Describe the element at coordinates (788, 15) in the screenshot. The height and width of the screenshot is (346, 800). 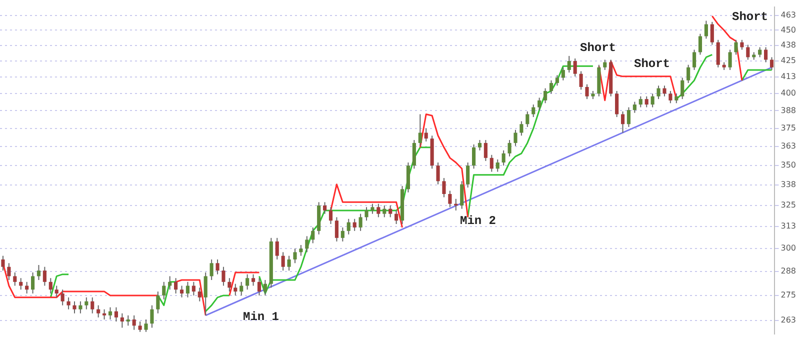
I see `y-tick-label: 463` at that location.